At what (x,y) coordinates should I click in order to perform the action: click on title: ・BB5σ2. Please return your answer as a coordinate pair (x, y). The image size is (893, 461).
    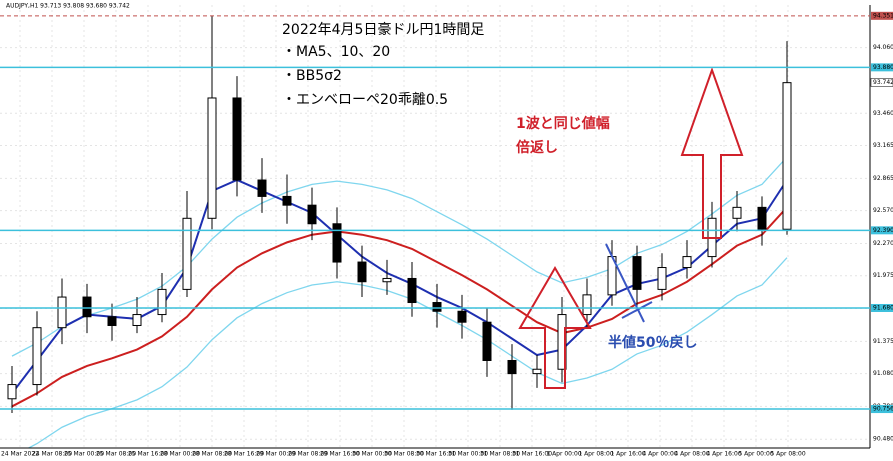
    Looking at the image, I should click on (312, 76).